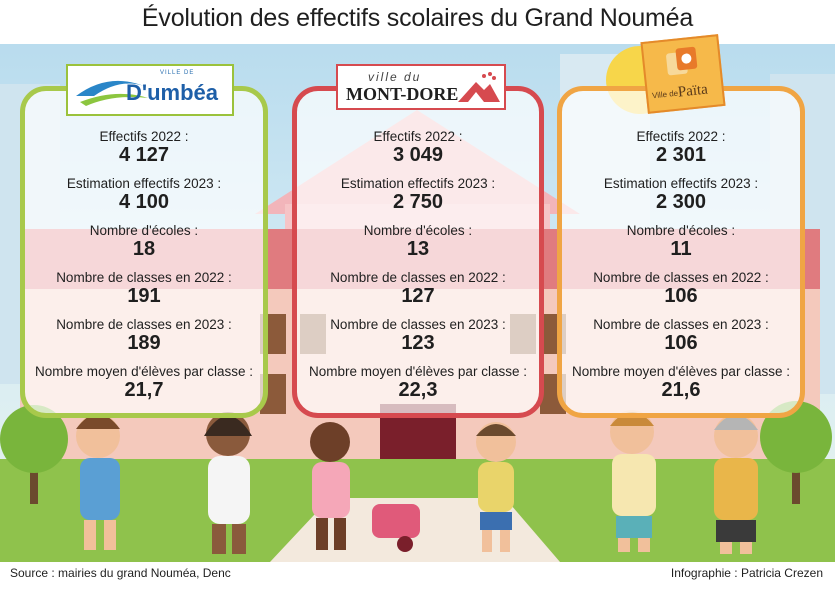  Describe the element at coordinates (681, 202) in the screenshot. I see `stat-value: 2 300` at that location.